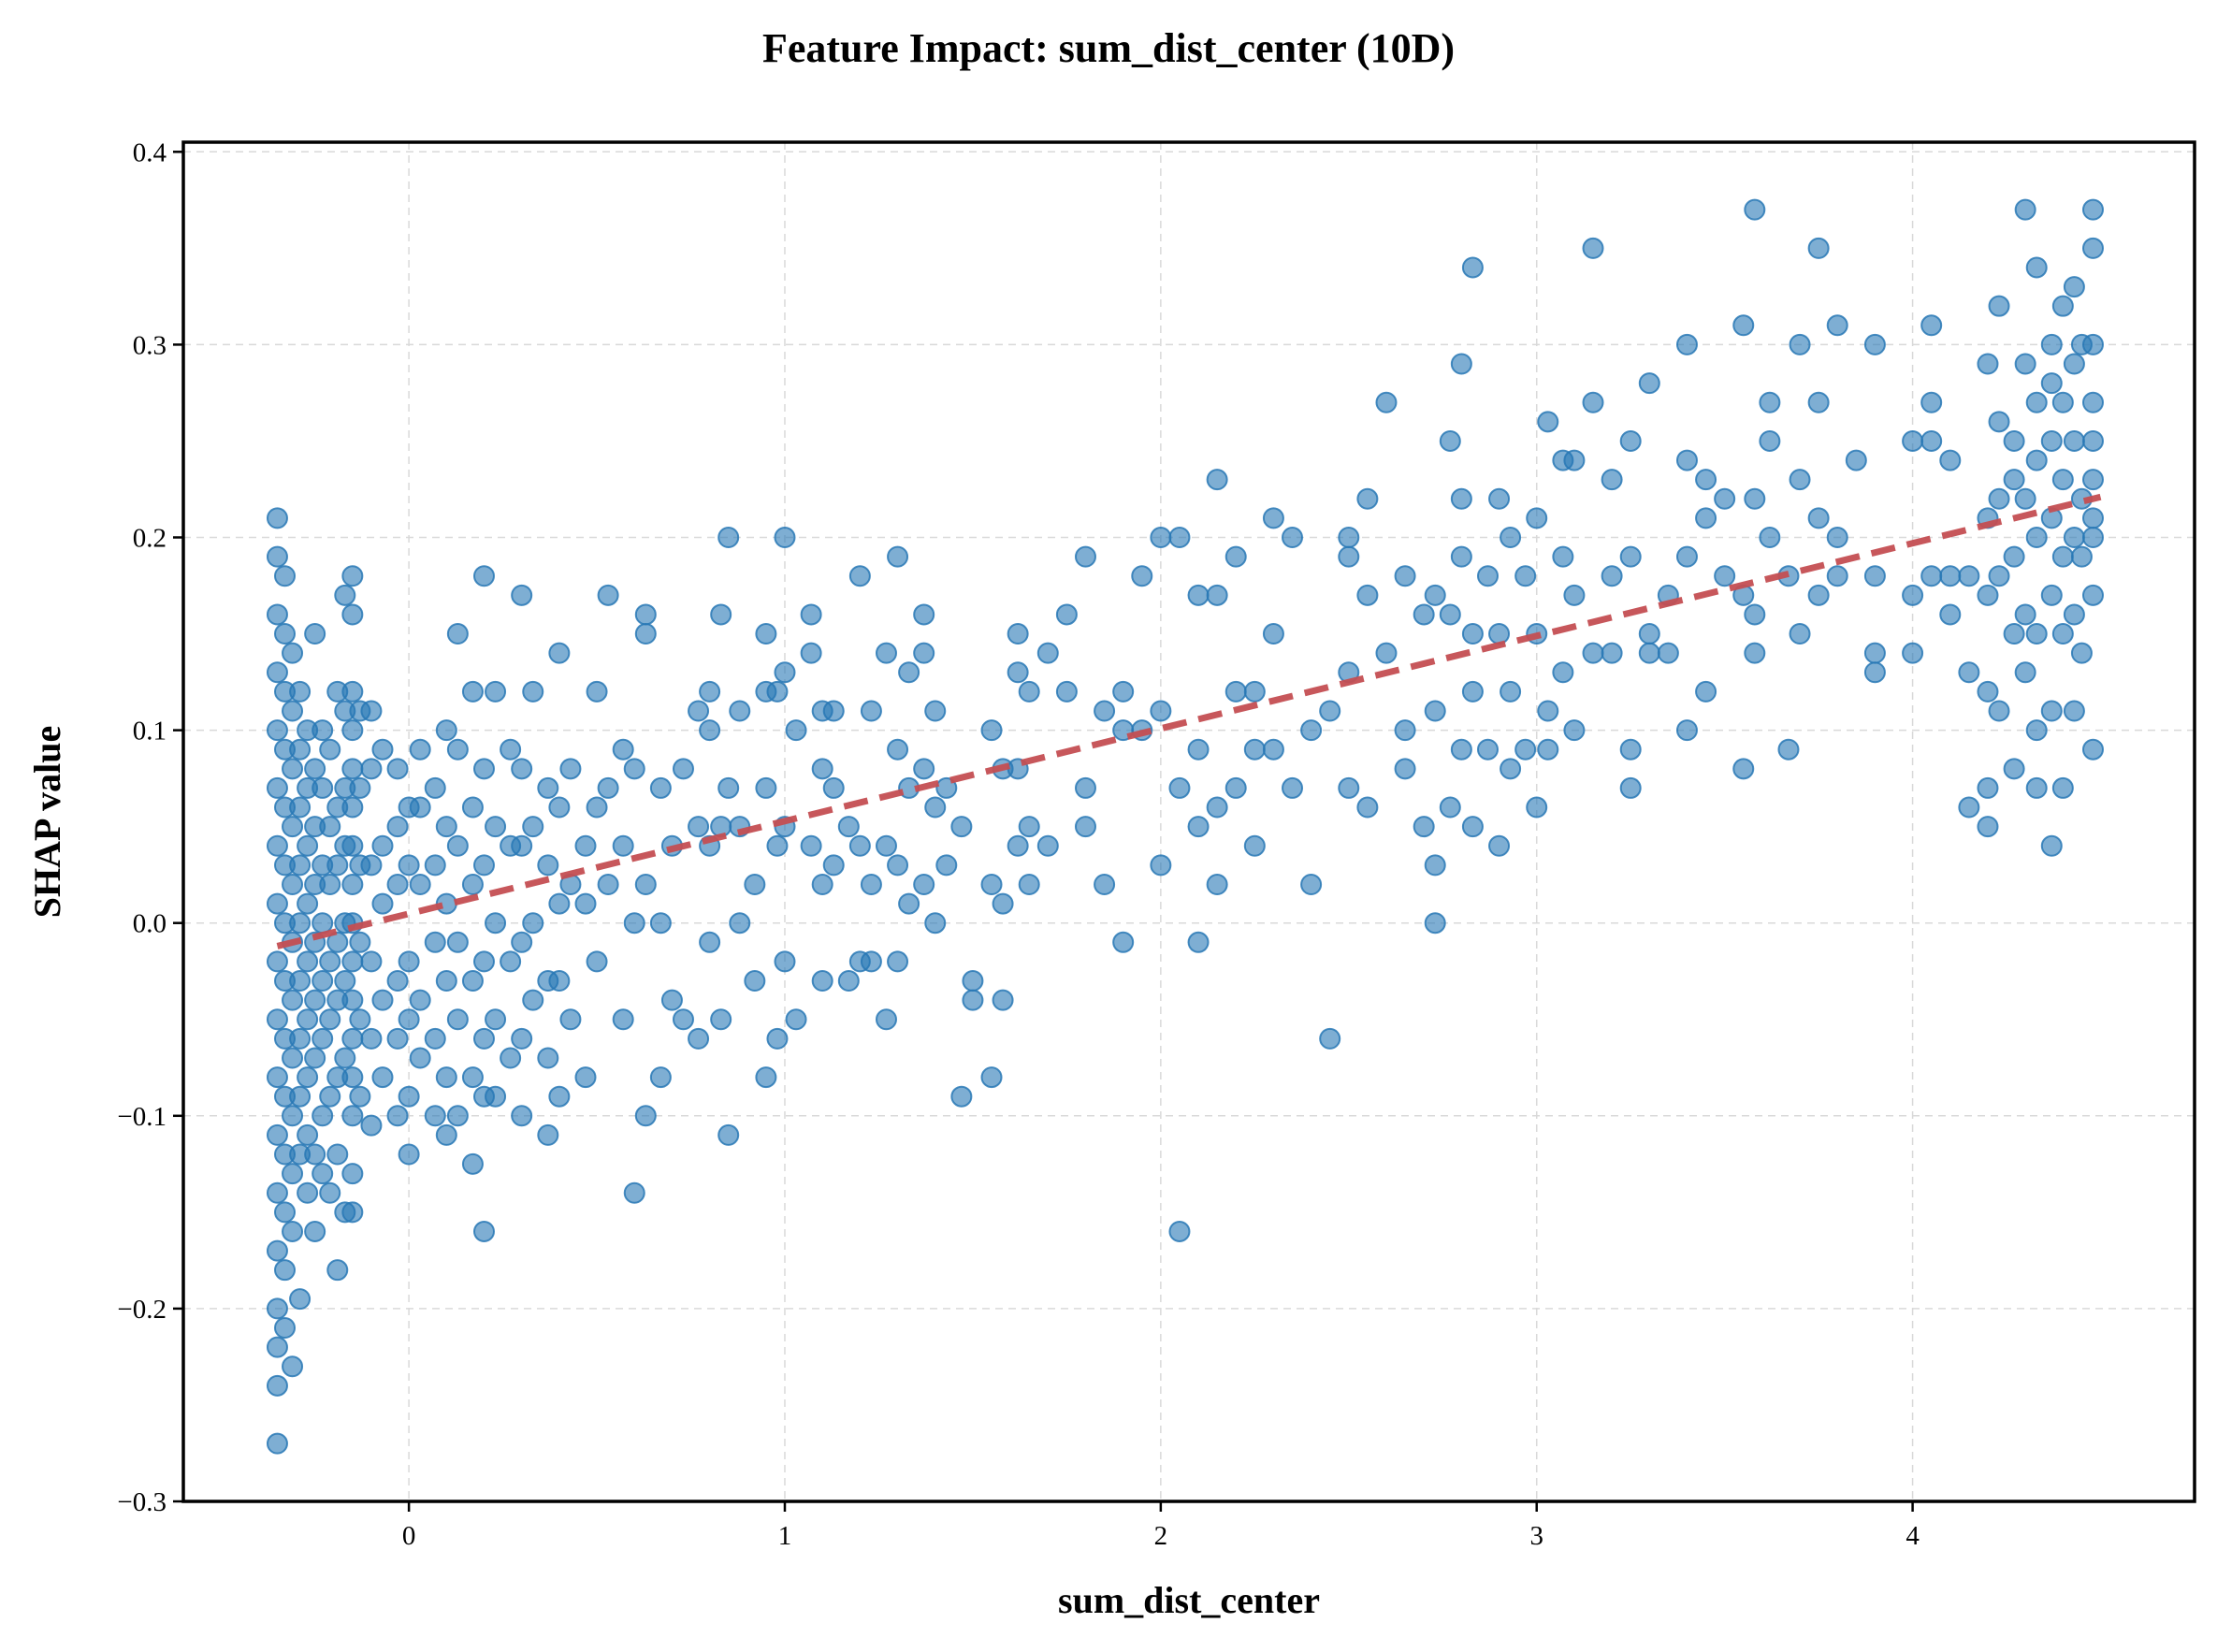 This screenshot has height=1652, width=2217. Describe the element at coordinates (1912, 1536) in the screenshot. I see `x-tick-label: 4` at that location.